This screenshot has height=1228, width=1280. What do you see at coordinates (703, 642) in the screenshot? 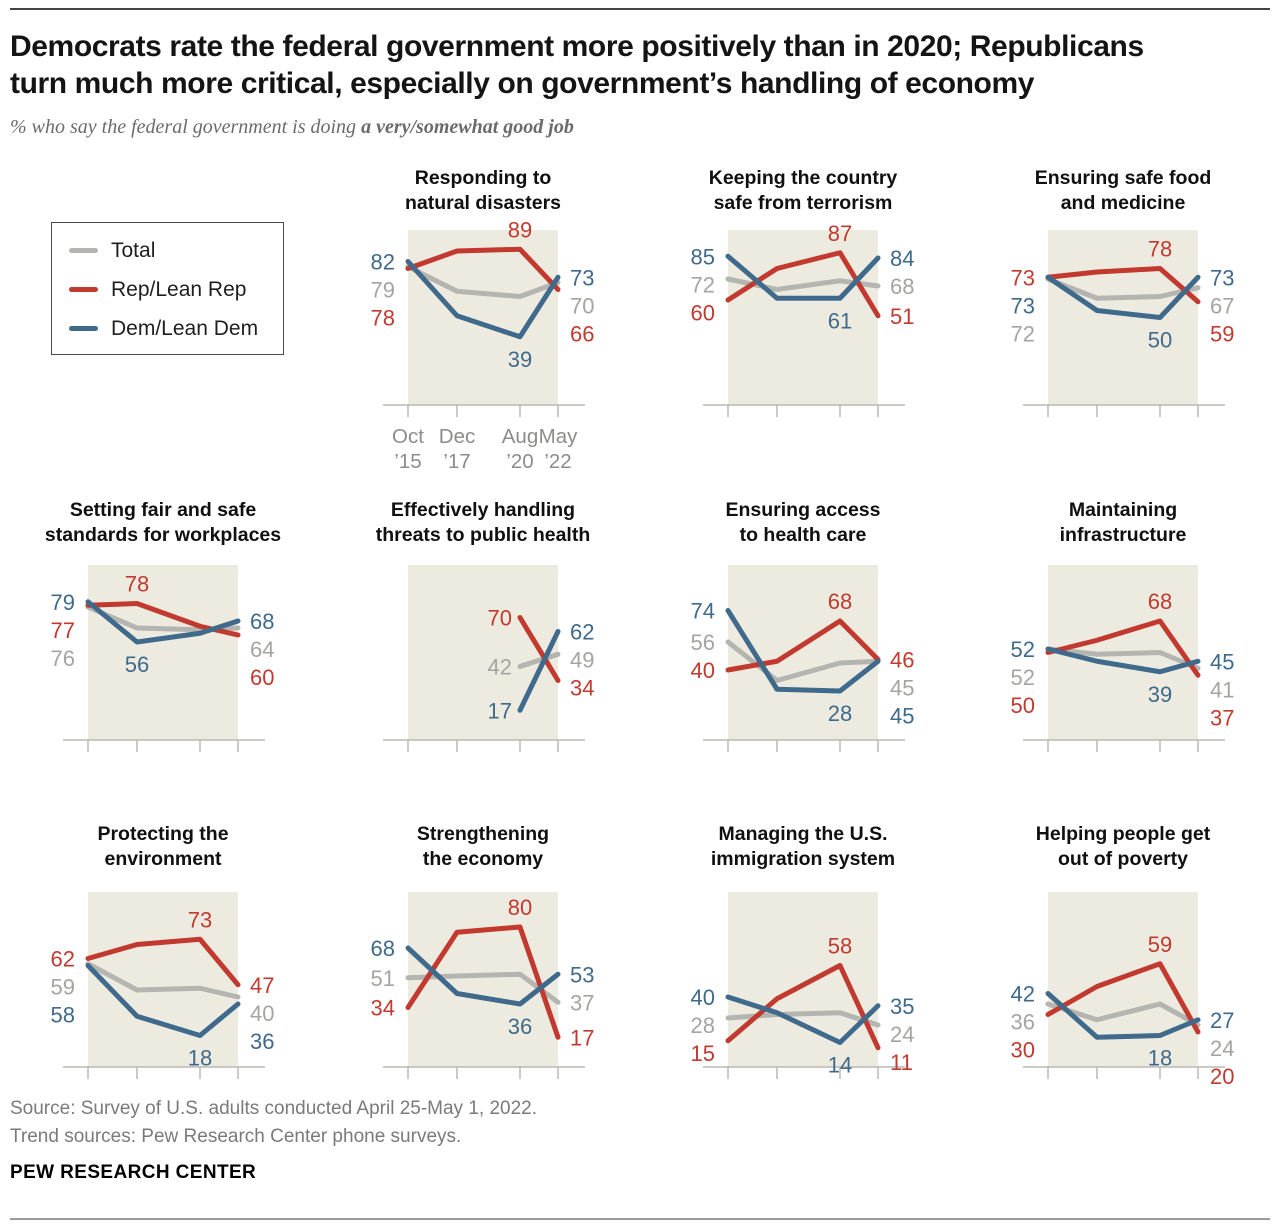
I see `start-label-total: 56` at bounding box center [703, 642].